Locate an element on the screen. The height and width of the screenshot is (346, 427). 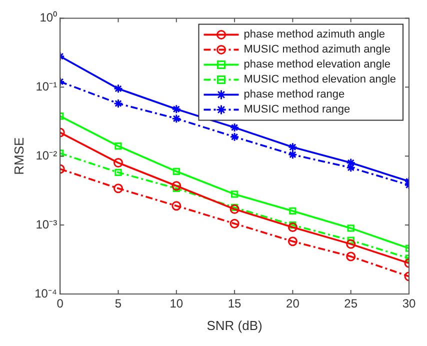
legend-label: phase method azimuth angle is located at coordinates (315, 34).